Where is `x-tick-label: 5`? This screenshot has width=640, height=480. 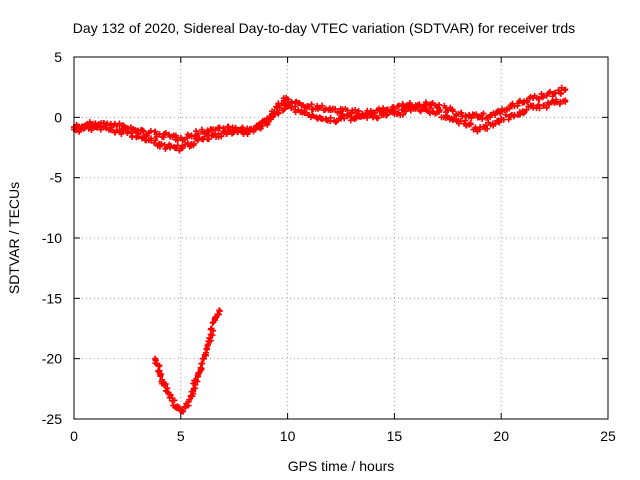
x-tick-label: 5 is located at coordinates (181, 436).